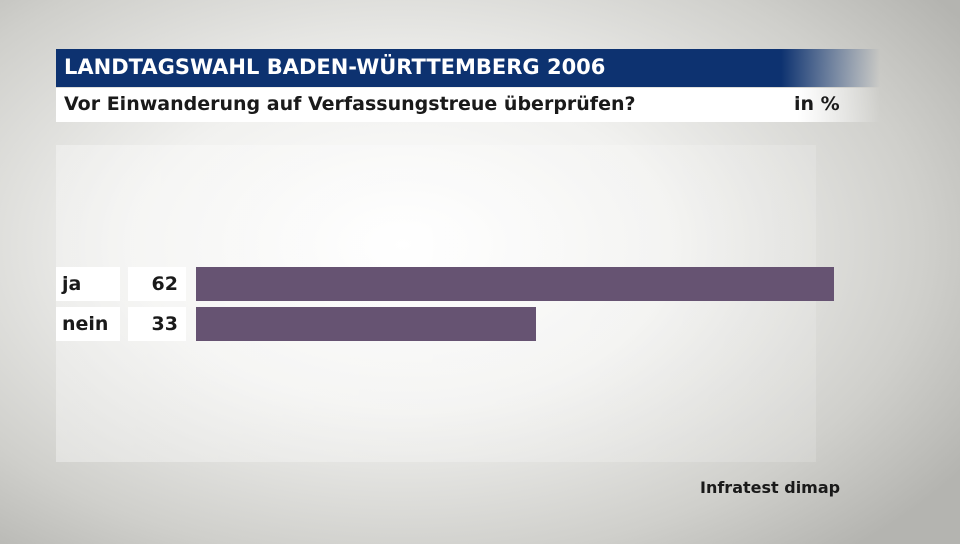 The image size is (960, 544). Describe the element at coordinates (88, 284) in the screenshot. I see `category-label-ja: ja` at that location.